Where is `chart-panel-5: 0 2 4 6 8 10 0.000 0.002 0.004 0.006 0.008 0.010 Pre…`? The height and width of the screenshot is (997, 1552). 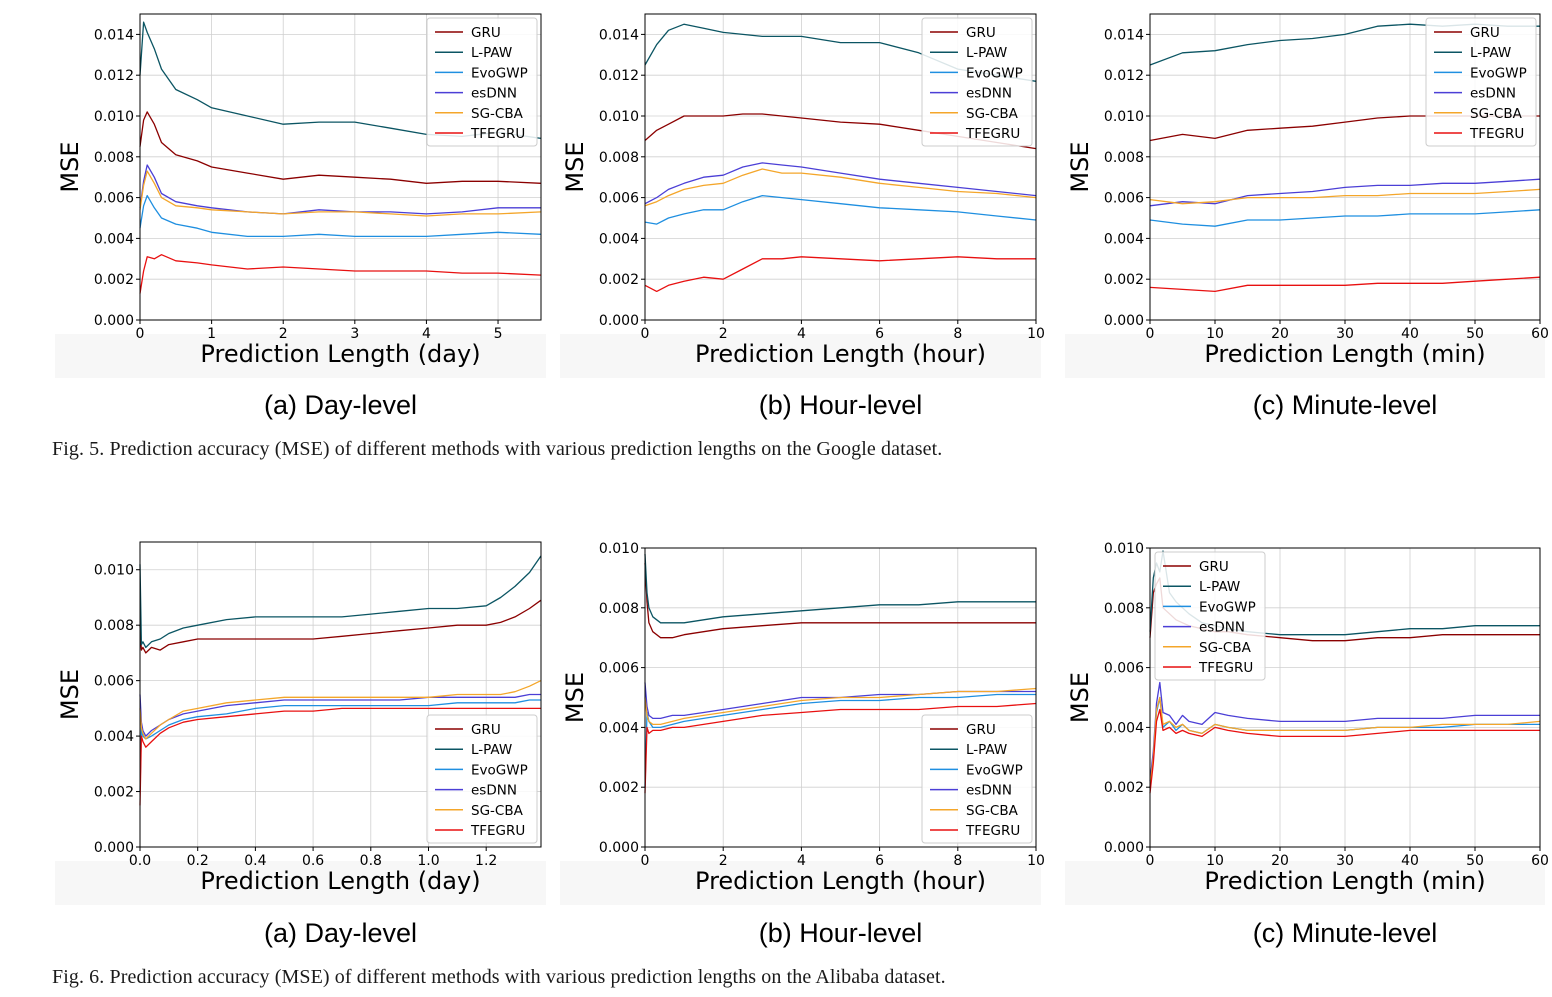
chart-panel-5: 0 2 4 6 8 10 0.000 0.002 0.004 0.006 0.008 0.010 Pre… is located at coordinates (802, 744).